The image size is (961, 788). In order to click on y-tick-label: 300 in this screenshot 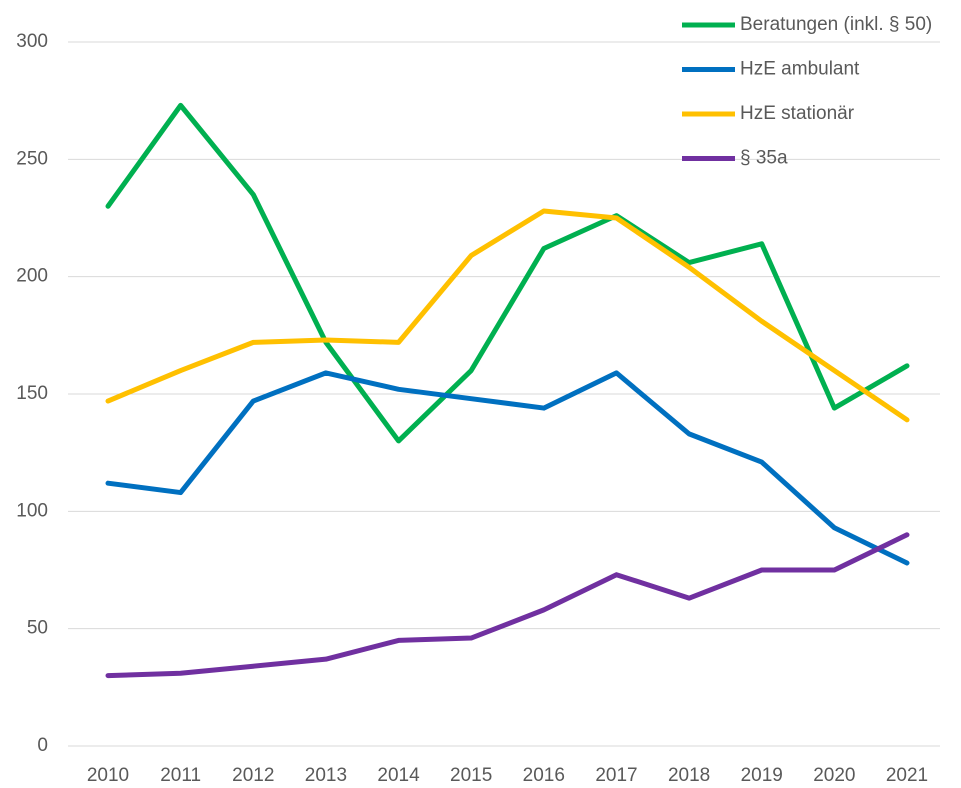, I will do `click(32, 41)`.